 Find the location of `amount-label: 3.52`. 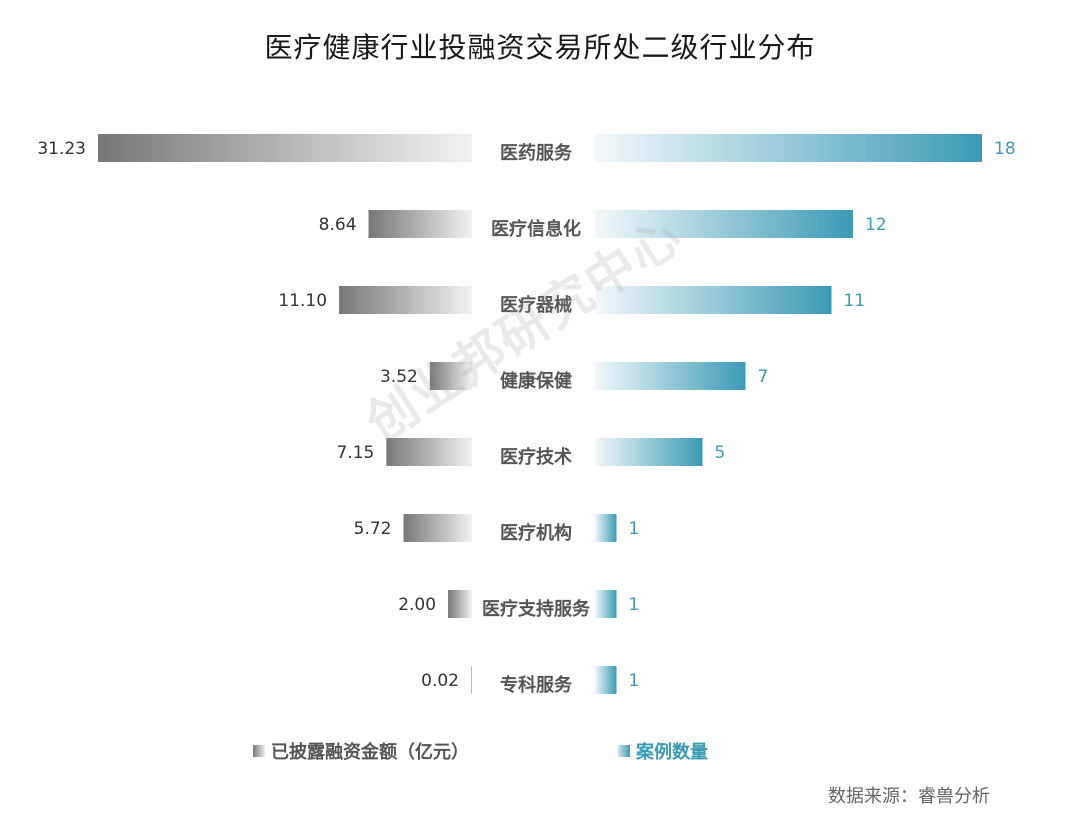

amount-label: 3.52 is located at coordinates (399, 377).